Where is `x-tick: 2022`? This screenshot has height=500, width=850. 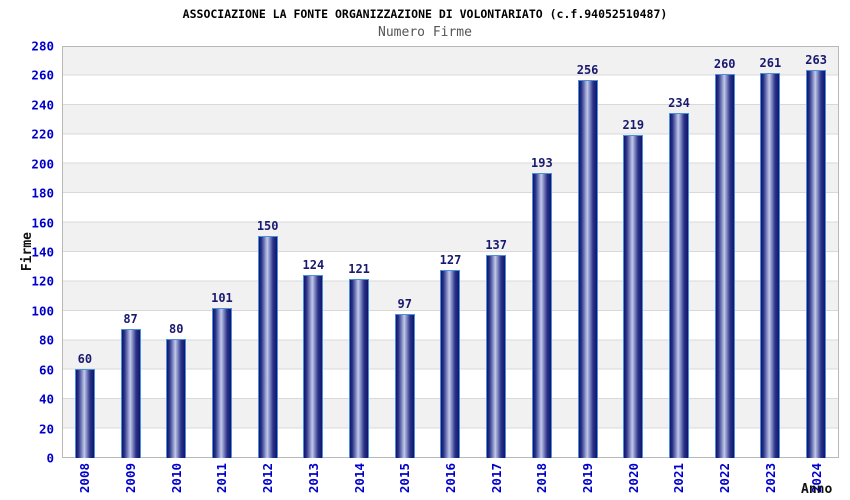 x-tick: 2022 is located at coordinates (725, 478).